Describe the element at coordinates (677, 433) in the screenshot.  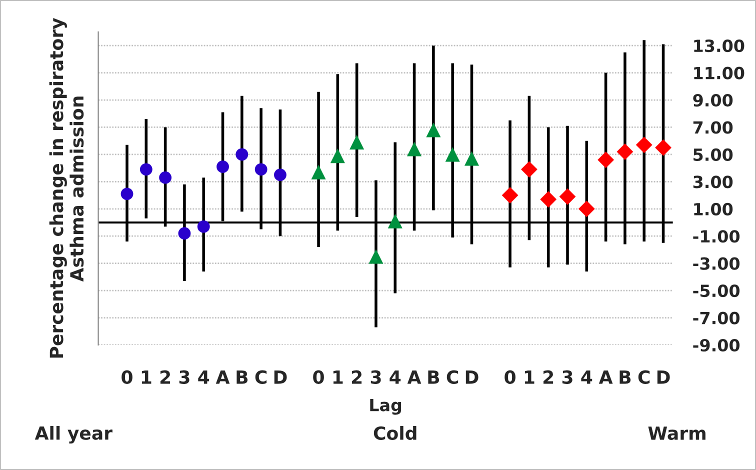
I see `text: Warm` at that location.